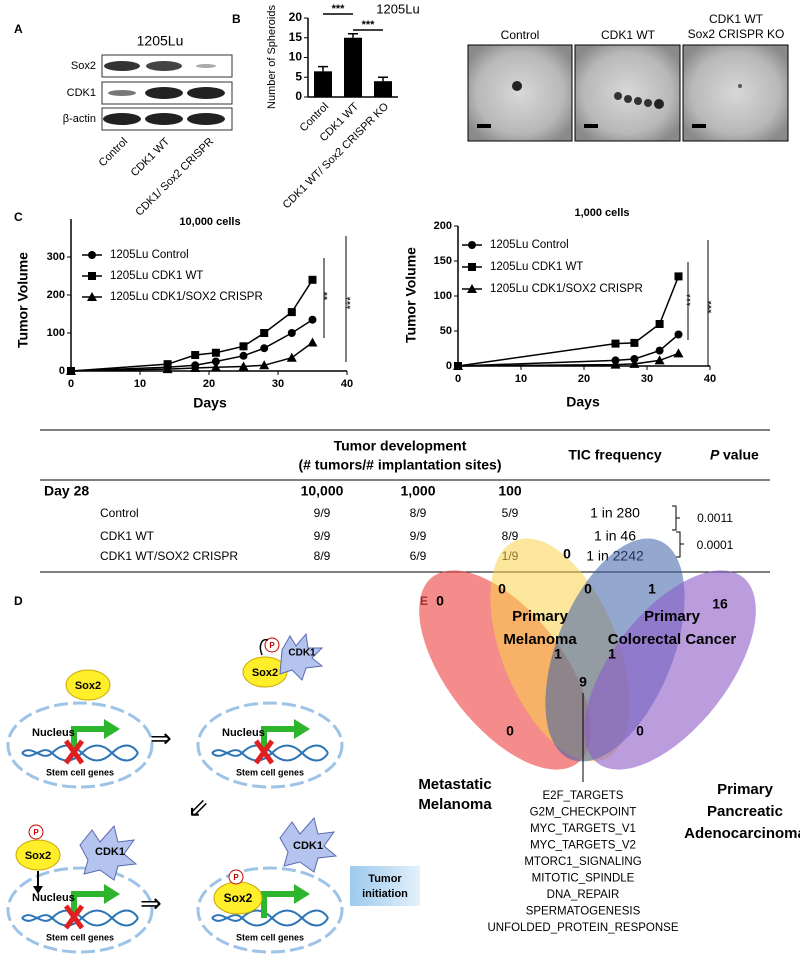 The image size is (800, 975). What do you see at coordinates (347, 384) in the screenshot?
I see `x-tick-label: 40` at bounding box center [347, 384].